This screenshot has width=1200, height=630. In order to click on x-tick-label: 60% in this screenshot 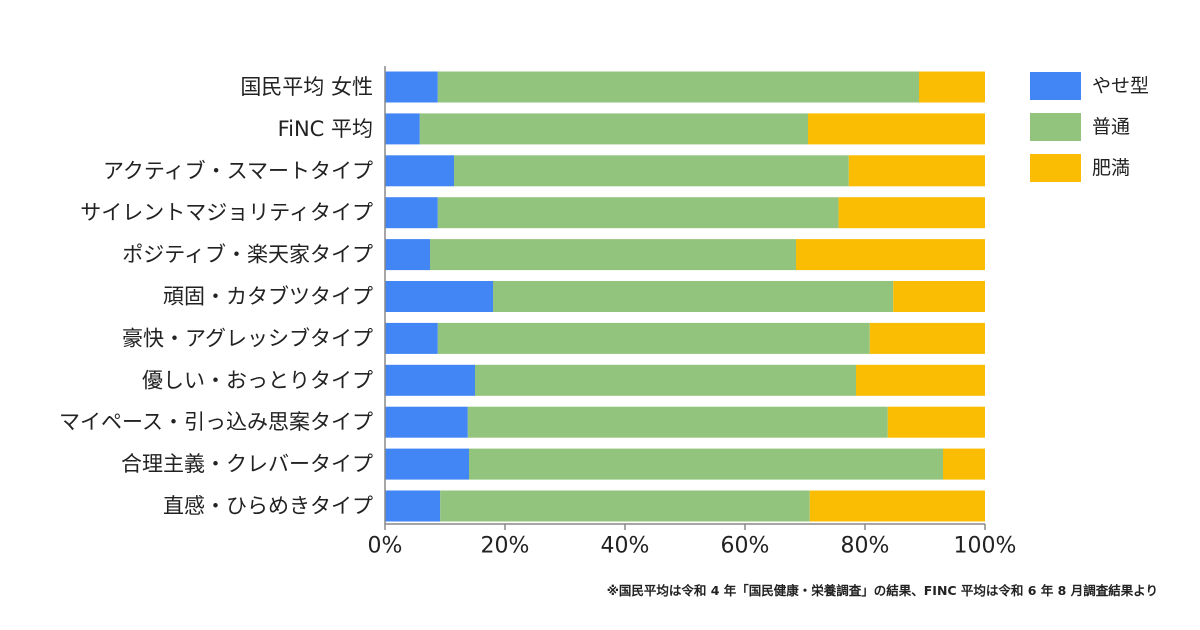, I will do `click(745, 546)`.